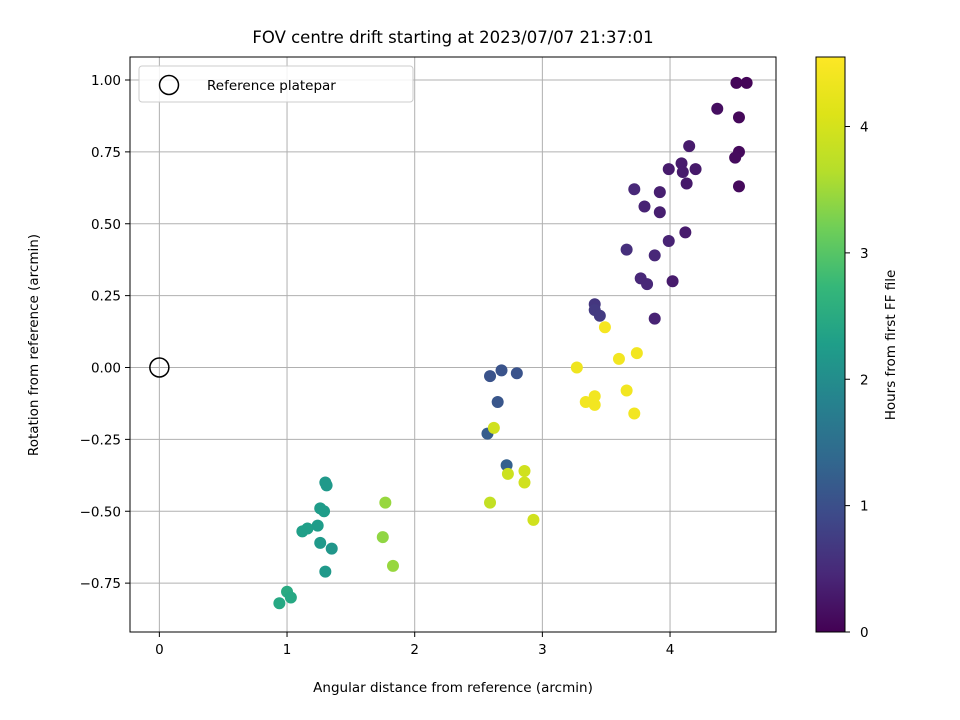  What do you see at coordinates (453, 688) in the screenshot?
I see `x-axis-label: Angular distance from reference (arcmin)` at bounding box center [453, 688].